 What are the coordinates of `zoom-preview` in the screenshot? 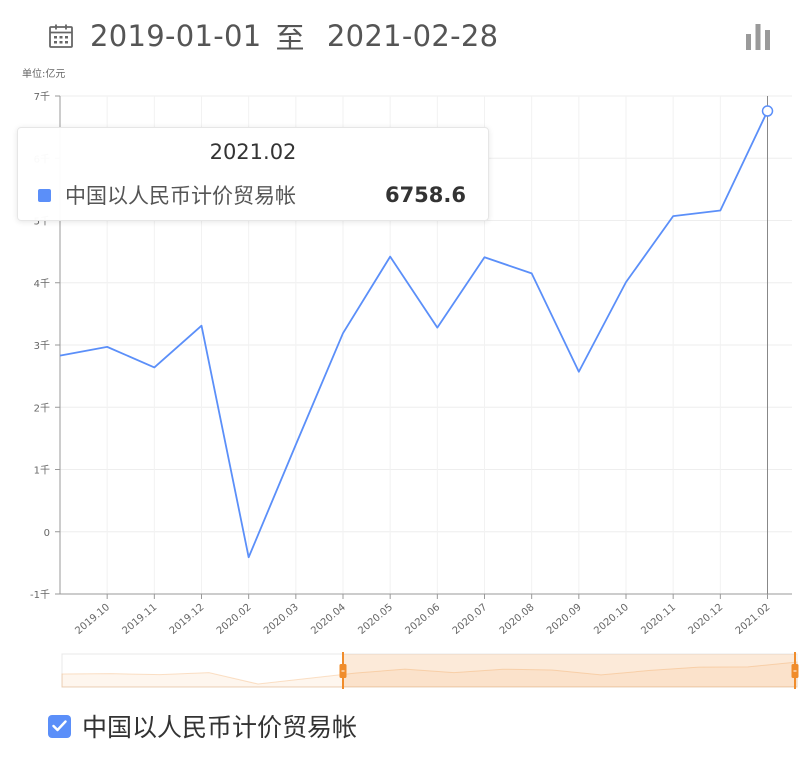 It's located at (429, 674).